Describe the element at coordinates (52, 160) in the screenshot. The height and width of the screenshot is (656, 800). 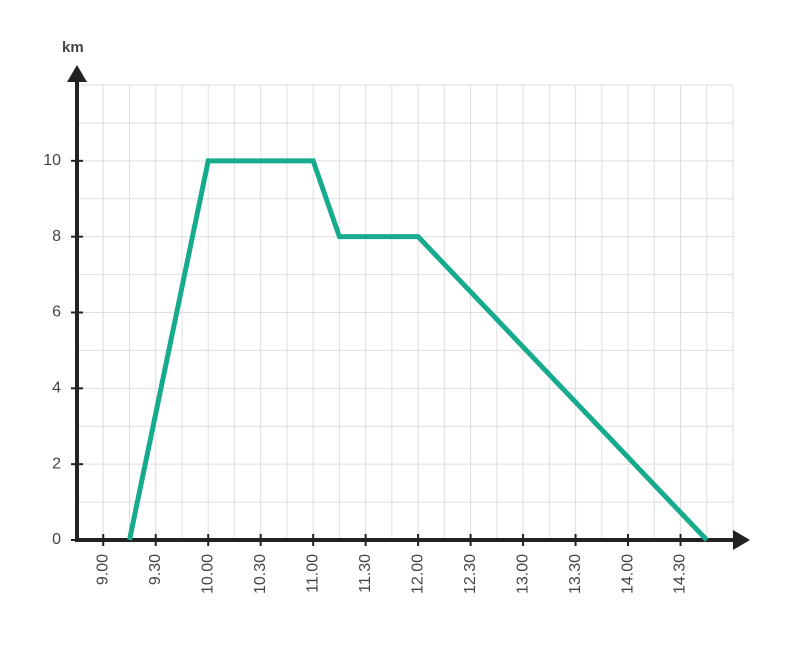
I see `y-tick-label: 10` at that location.